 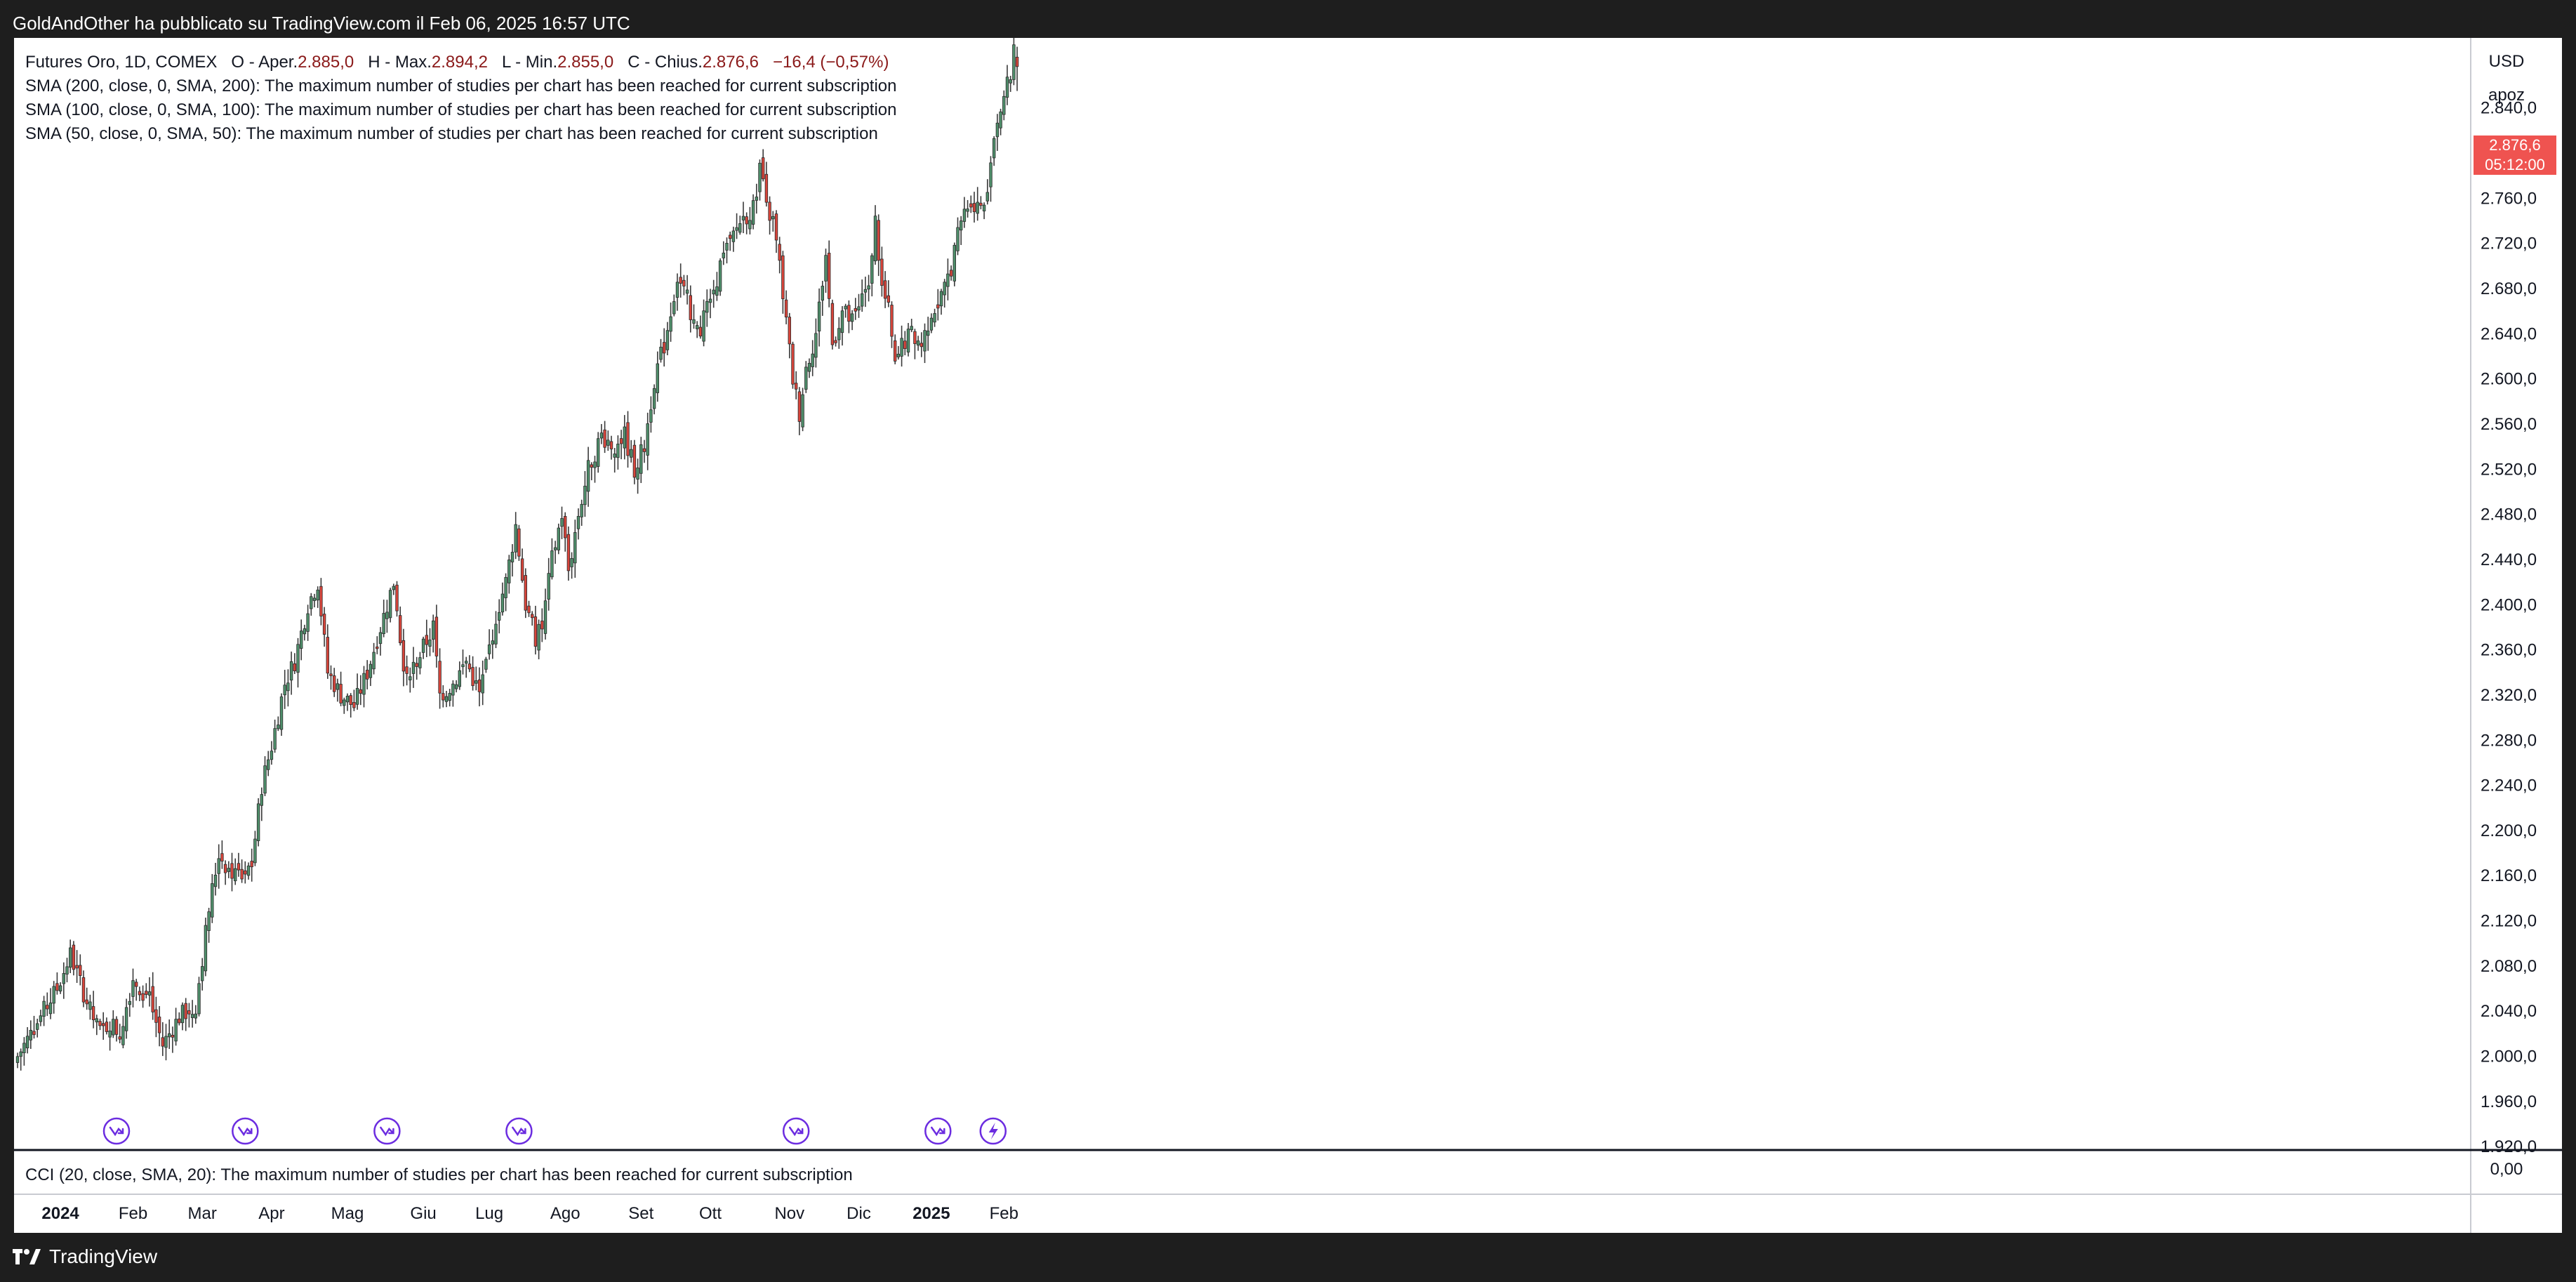 I want to click on price-tick-label: 2.680,0, so click(x=2509, y=288).